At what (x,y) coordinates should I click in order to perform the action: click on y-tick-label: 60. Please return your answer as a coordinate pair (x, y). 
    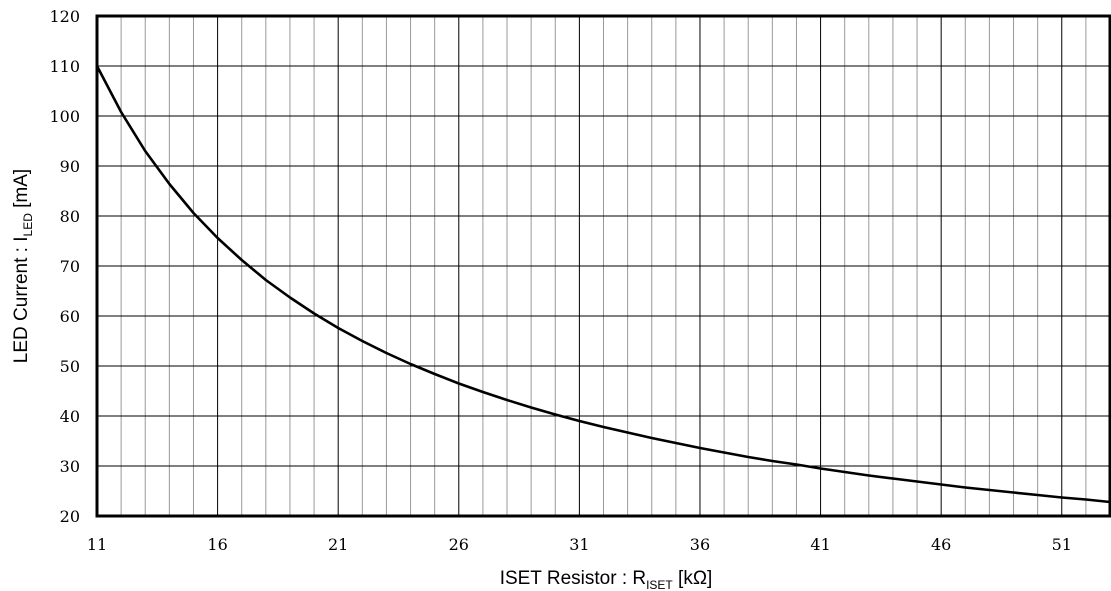
    Looking at the image, I should click on (70, 316).